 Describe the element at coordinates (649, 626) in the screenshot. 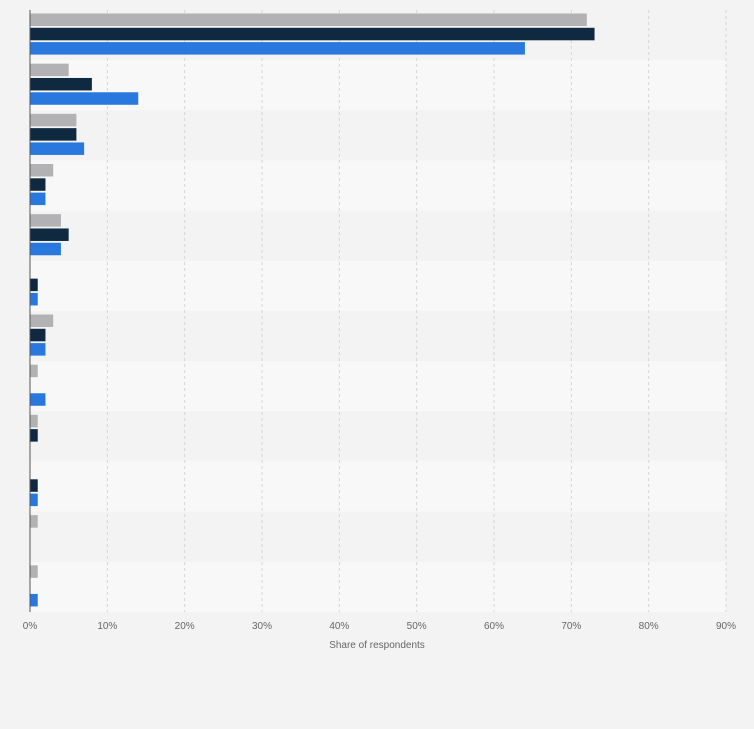

I see `x-tick-label: 80%` at that location.